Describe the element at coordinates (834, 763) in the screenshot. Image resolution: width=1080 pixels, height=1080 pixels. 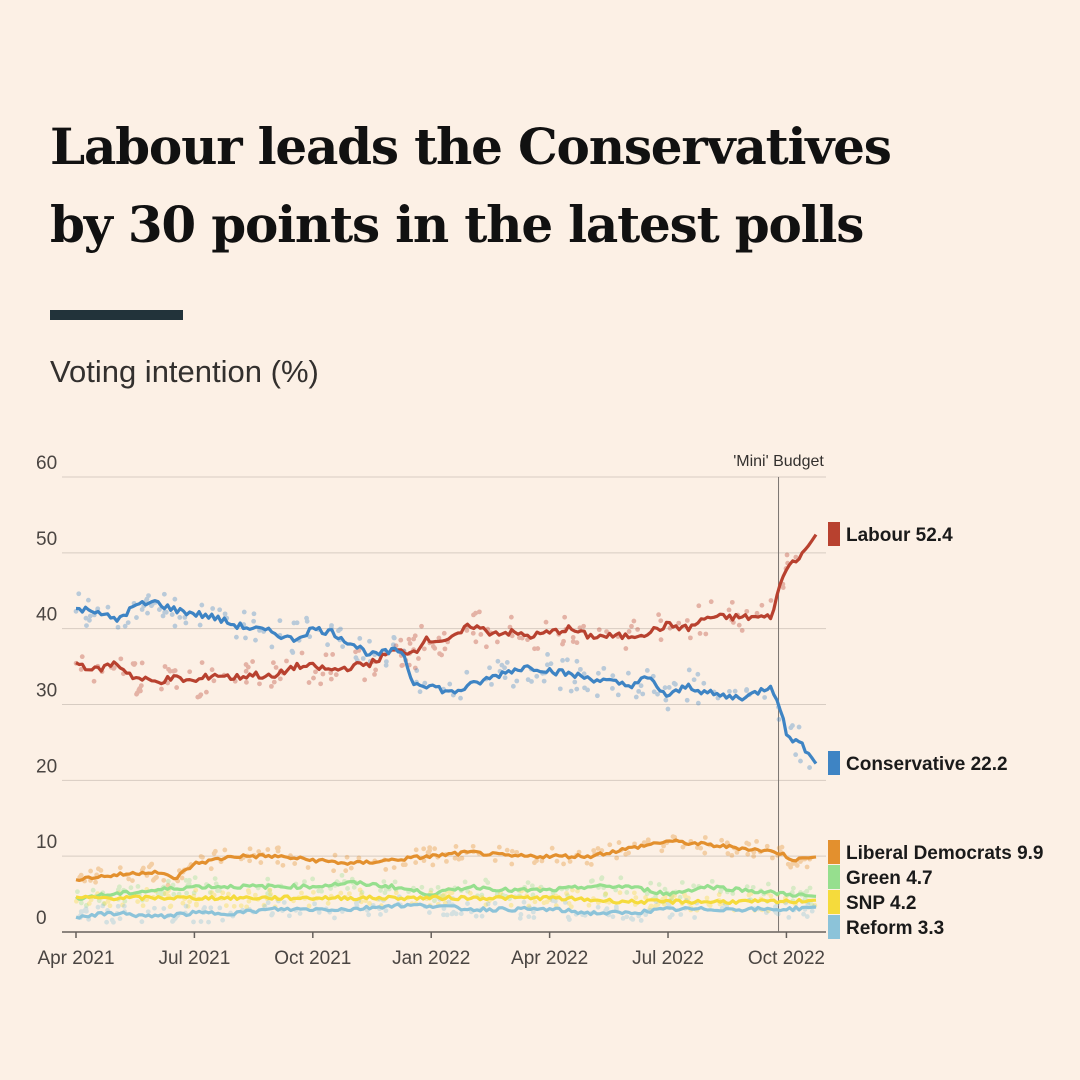
I see `legend-swatch-conservative` at that location.